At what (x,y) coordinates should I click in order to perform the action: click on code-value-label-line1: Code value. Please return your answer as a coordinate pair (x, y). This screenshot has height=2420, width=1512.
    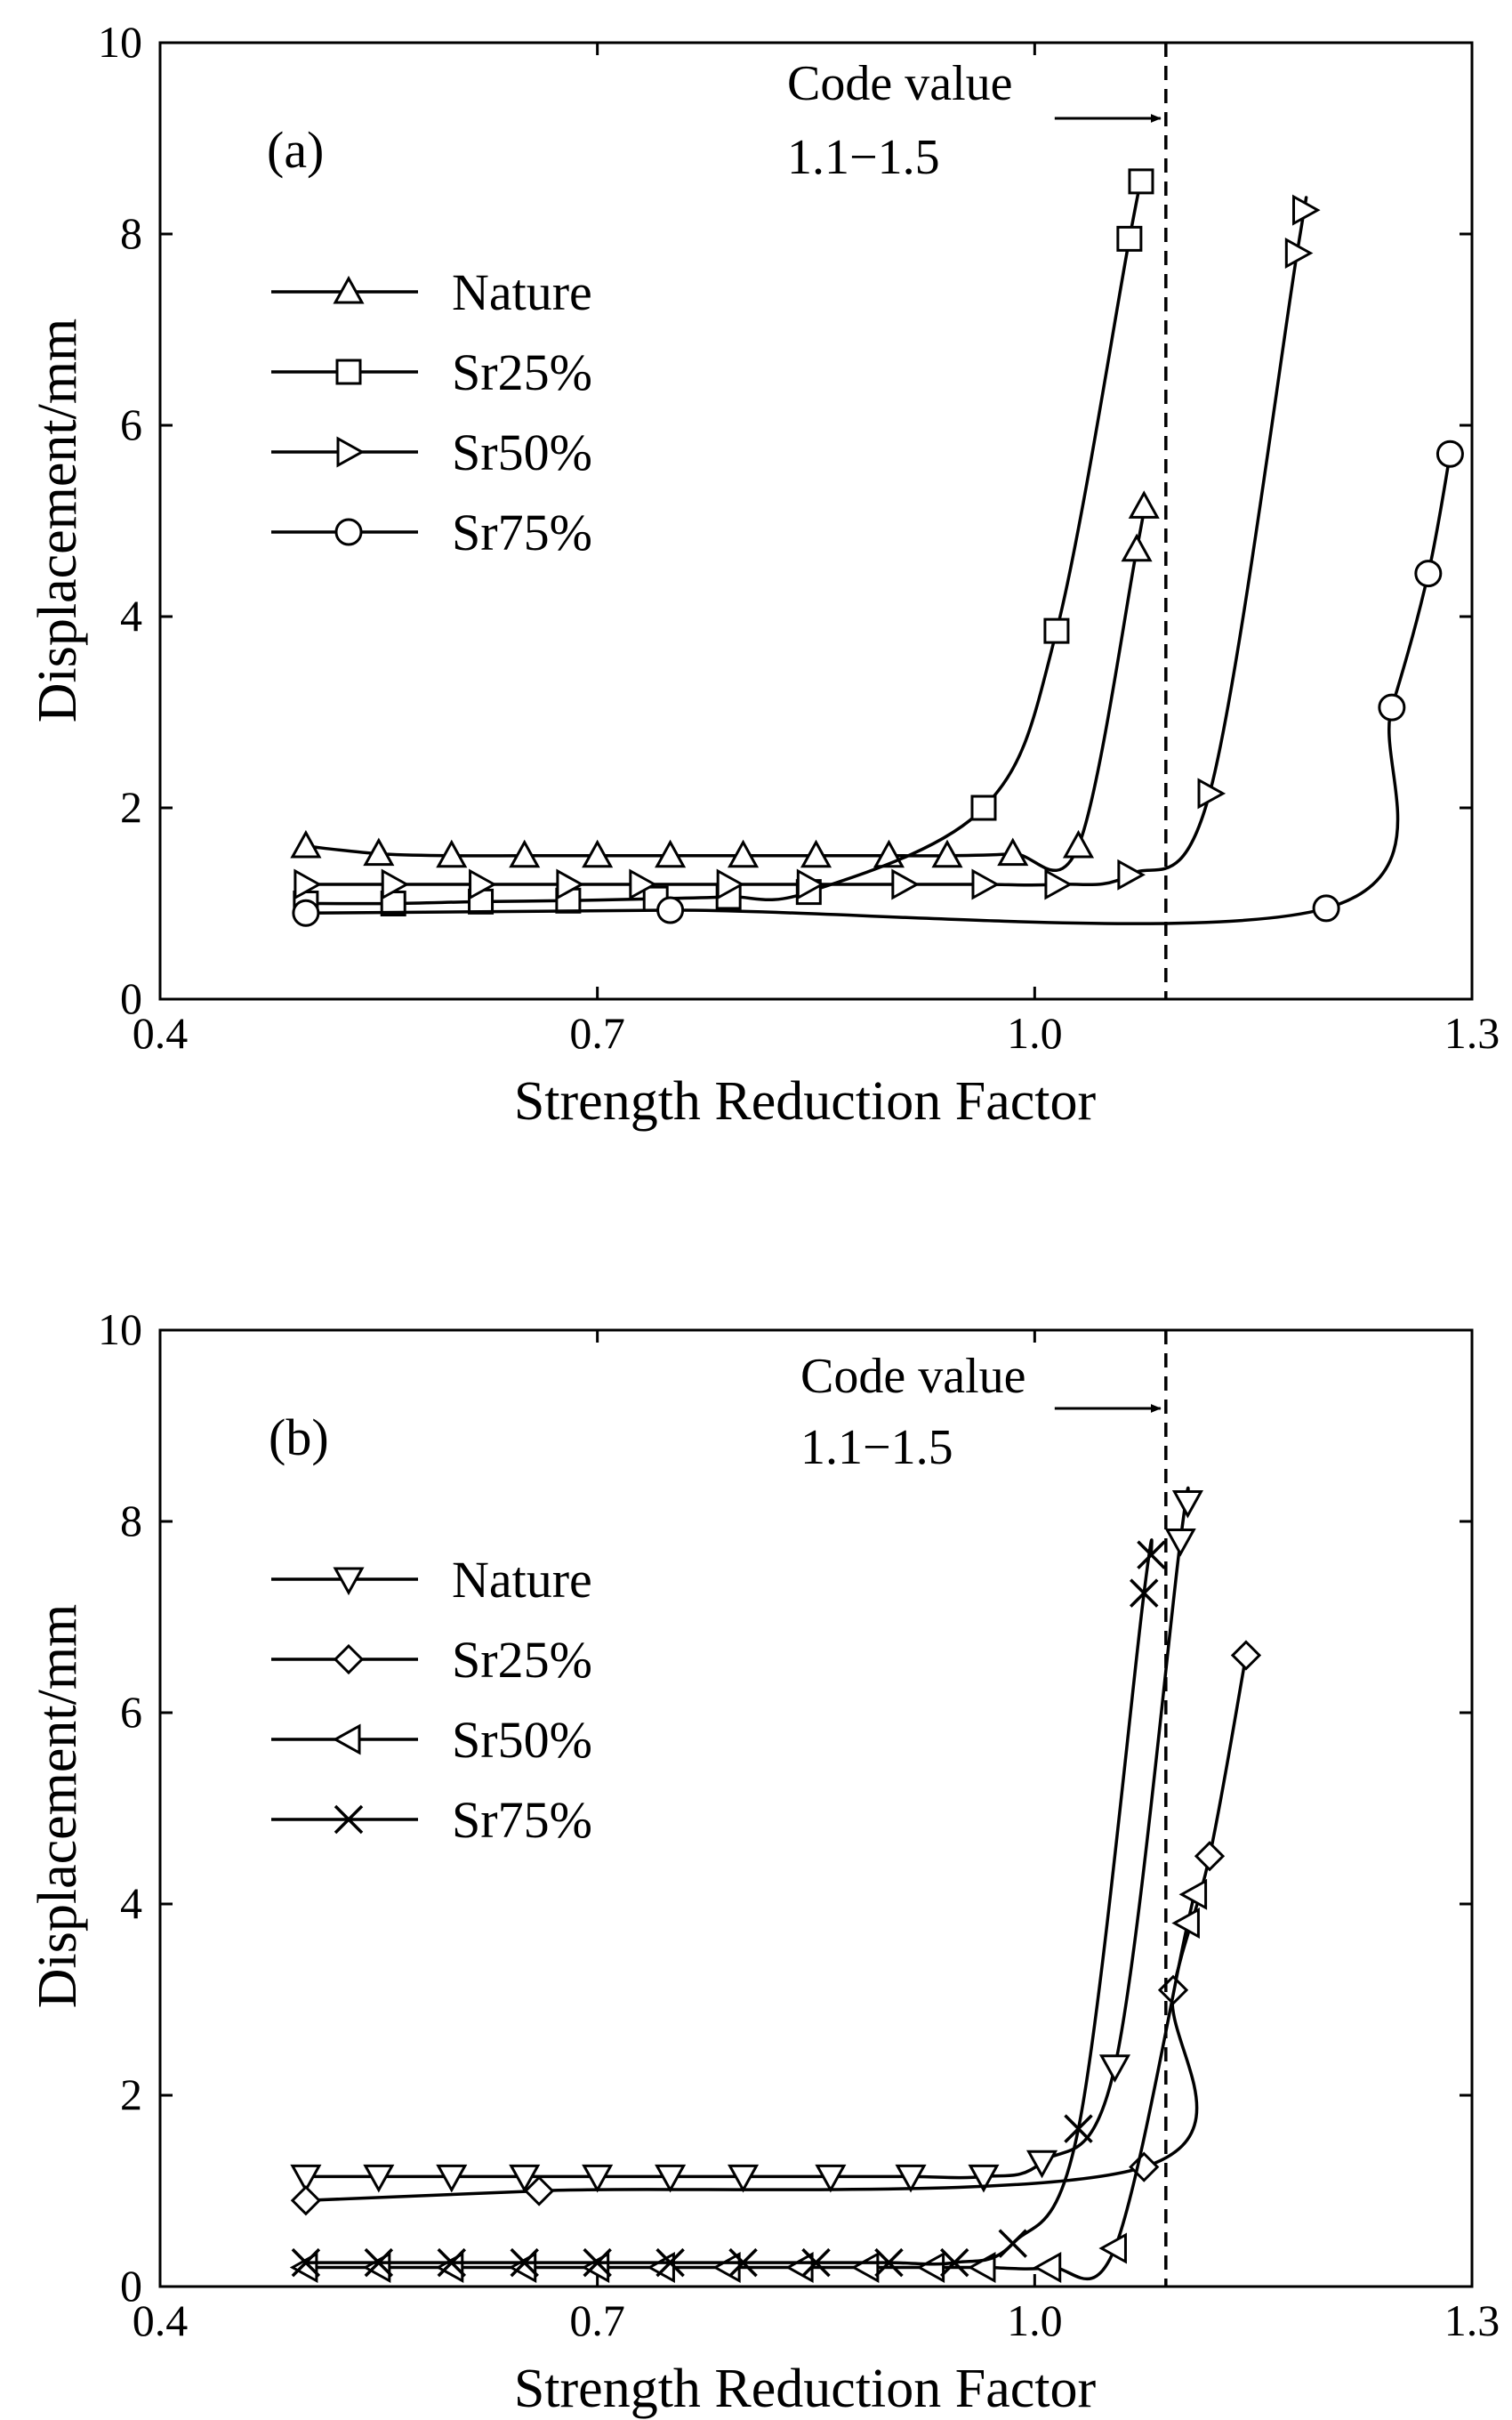
    Looking at the image, I should click on (899, 83).